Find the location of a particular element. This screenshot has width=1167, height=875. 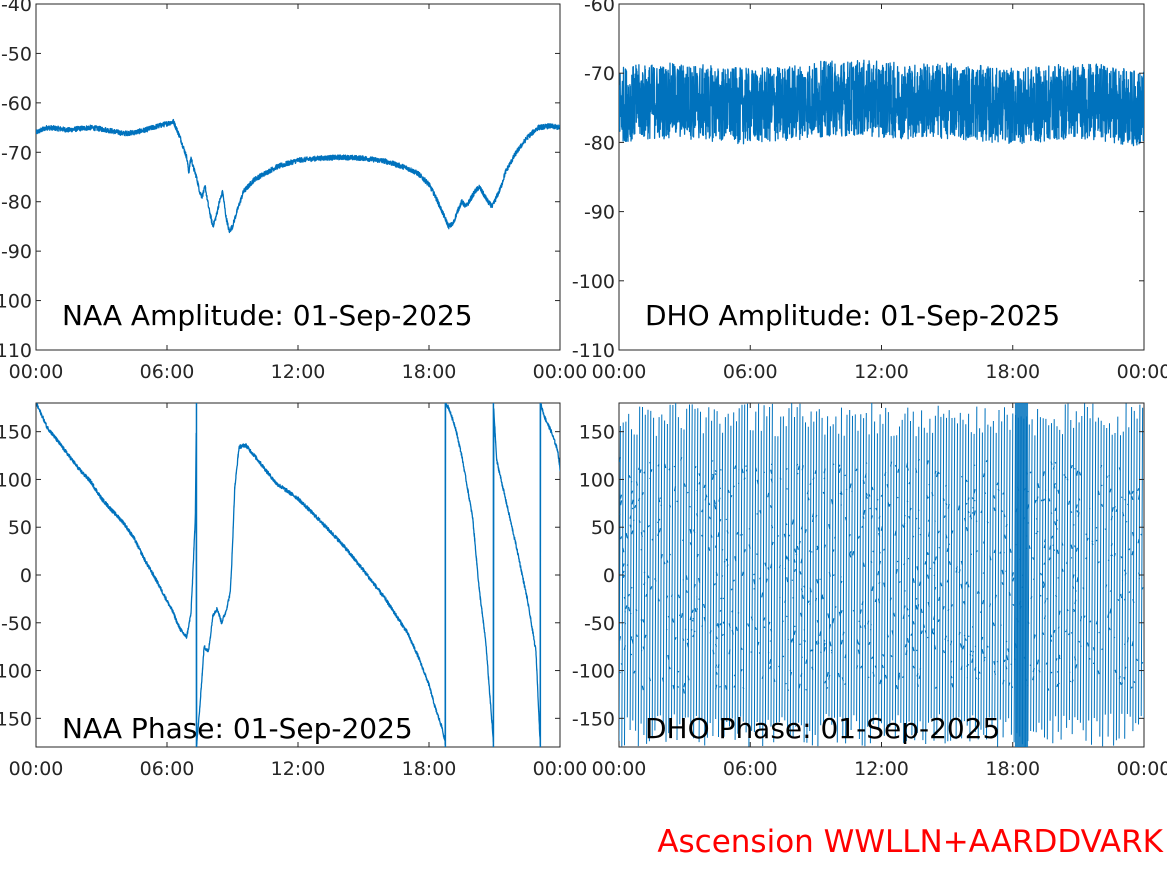

series-noise is located at coordinates (881, 575).